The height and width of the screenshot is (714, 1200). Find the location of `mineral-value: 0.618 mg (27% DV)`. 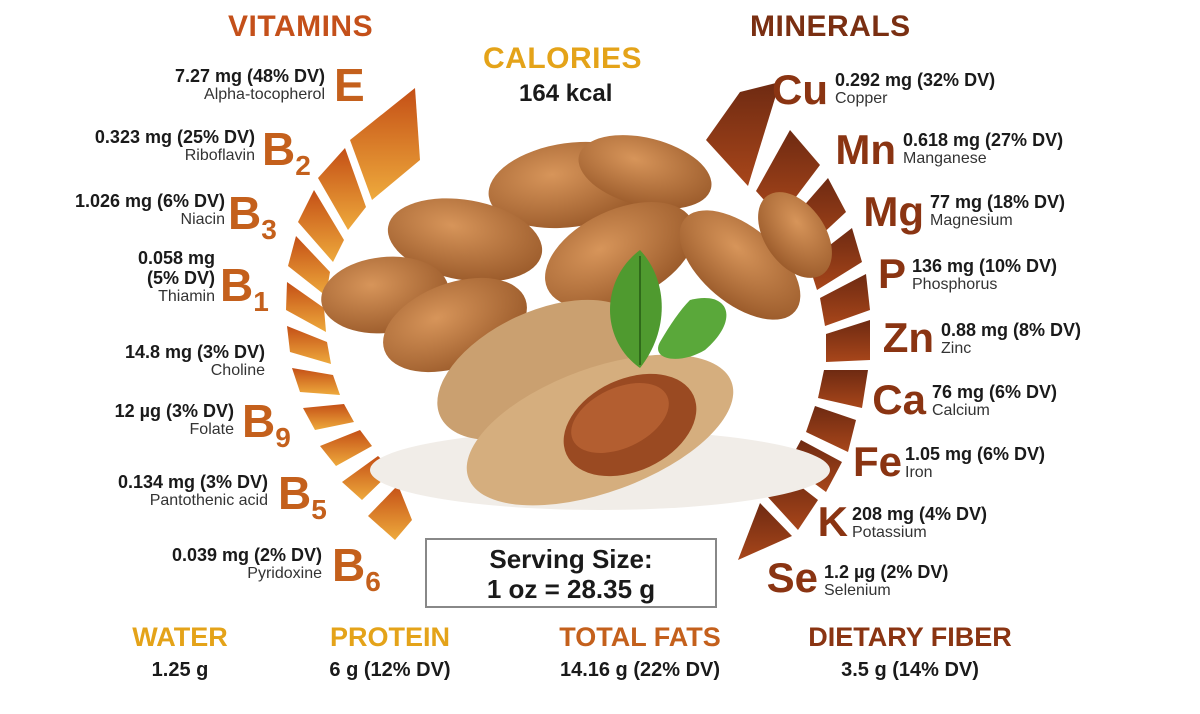

mineral-value: 0.618 mg (27% DV) is located at coordinates (983, 140).